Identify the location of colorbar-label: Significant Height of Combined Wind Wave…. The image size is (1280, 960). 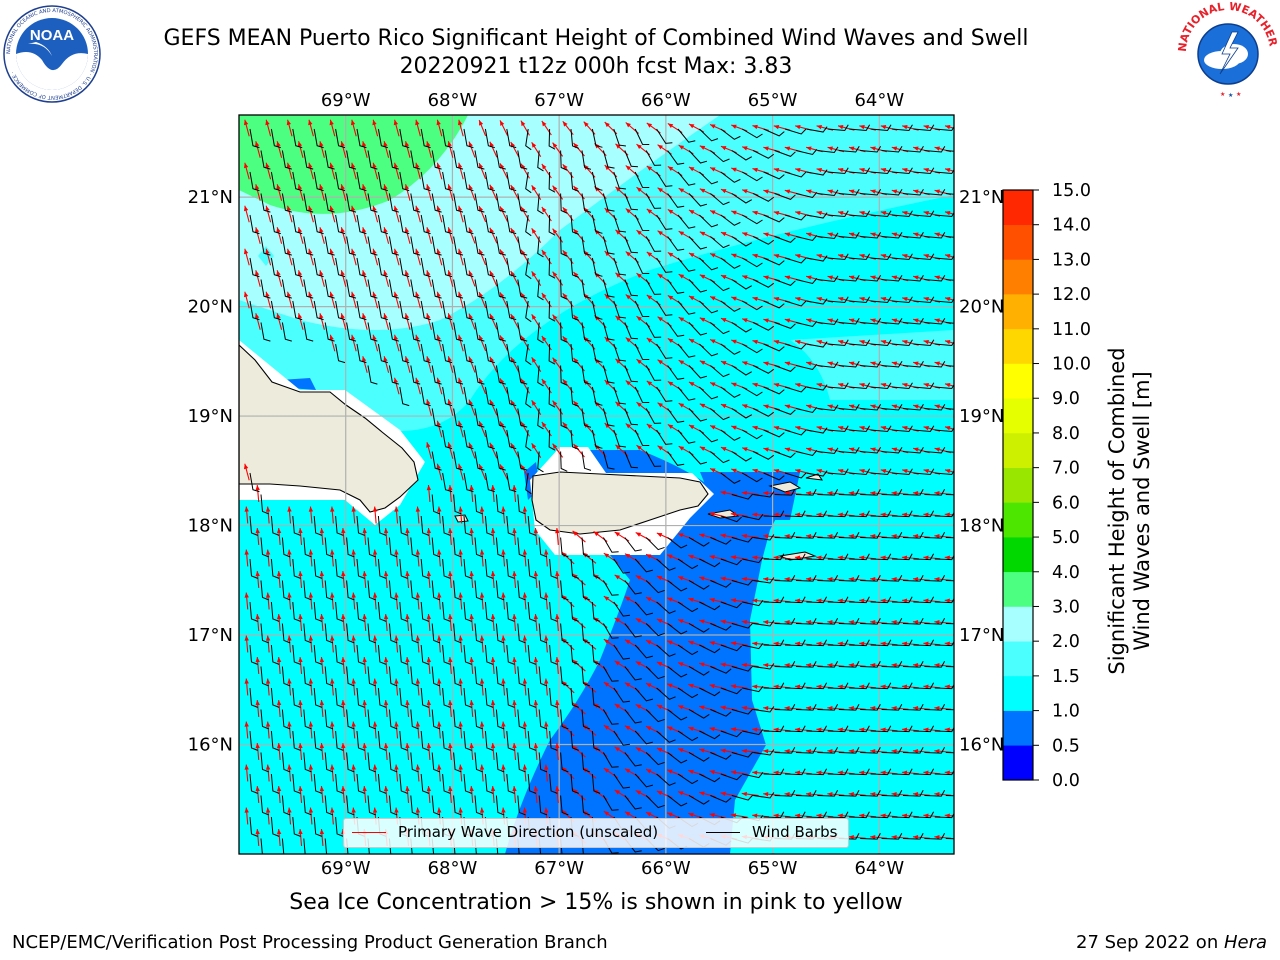
(1130, 511).